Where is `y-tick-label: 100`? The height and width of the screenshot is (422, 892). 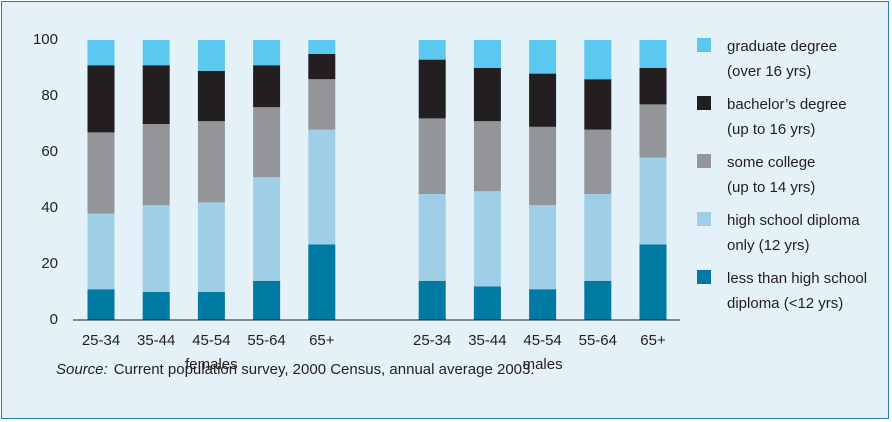
y-tick-label: 100 is located at coordinates (45, 39).